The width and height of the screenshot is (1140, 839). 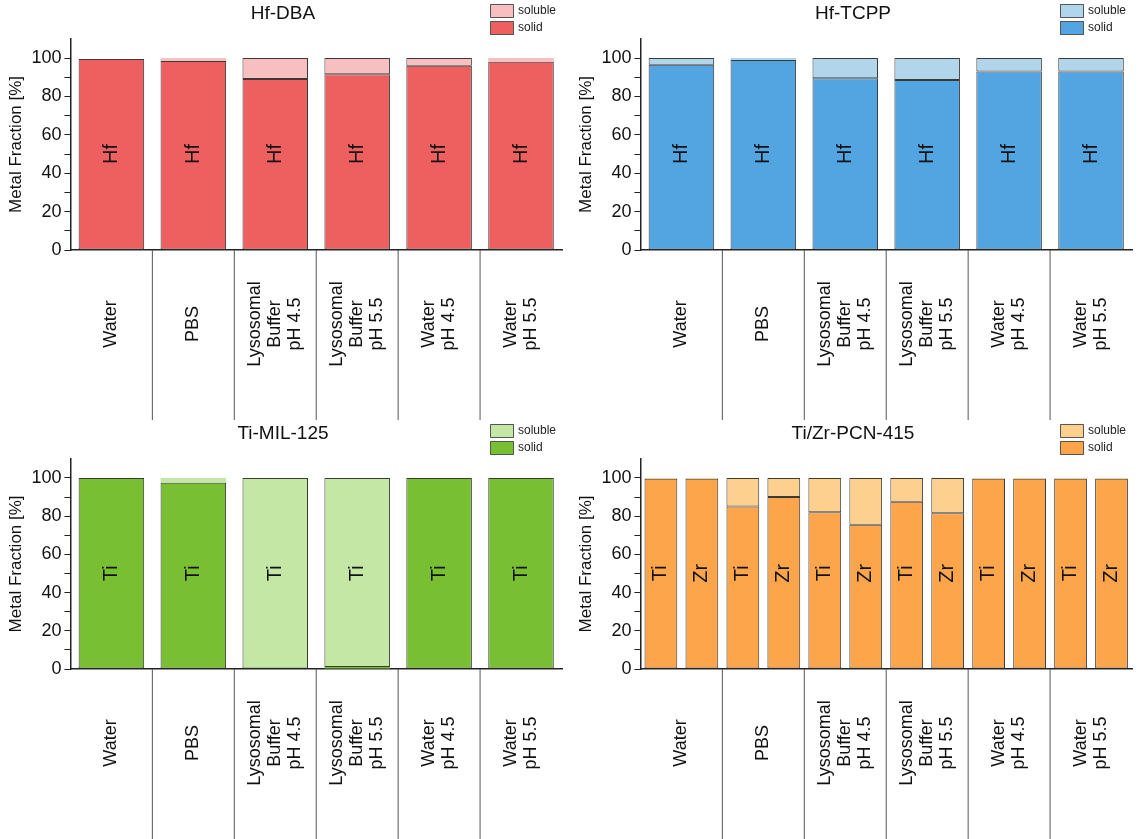 I want to click on chart-title: Hf-TCPP, so click(x=853, y=12).